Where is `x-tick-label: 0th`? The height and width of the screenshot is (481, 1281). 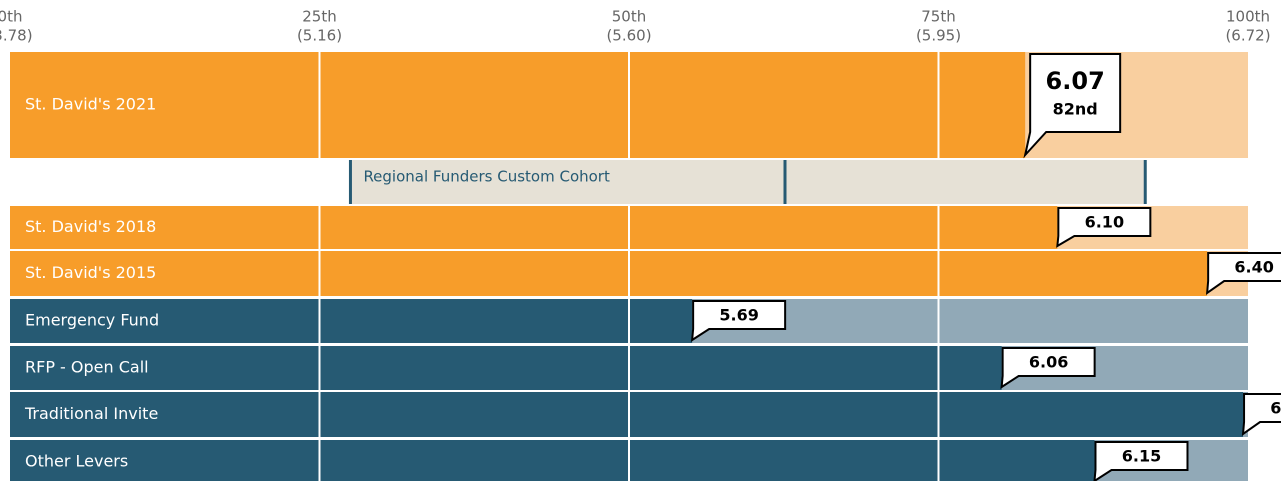
x-tick-label: 0th is located at coordinates (11, 17).